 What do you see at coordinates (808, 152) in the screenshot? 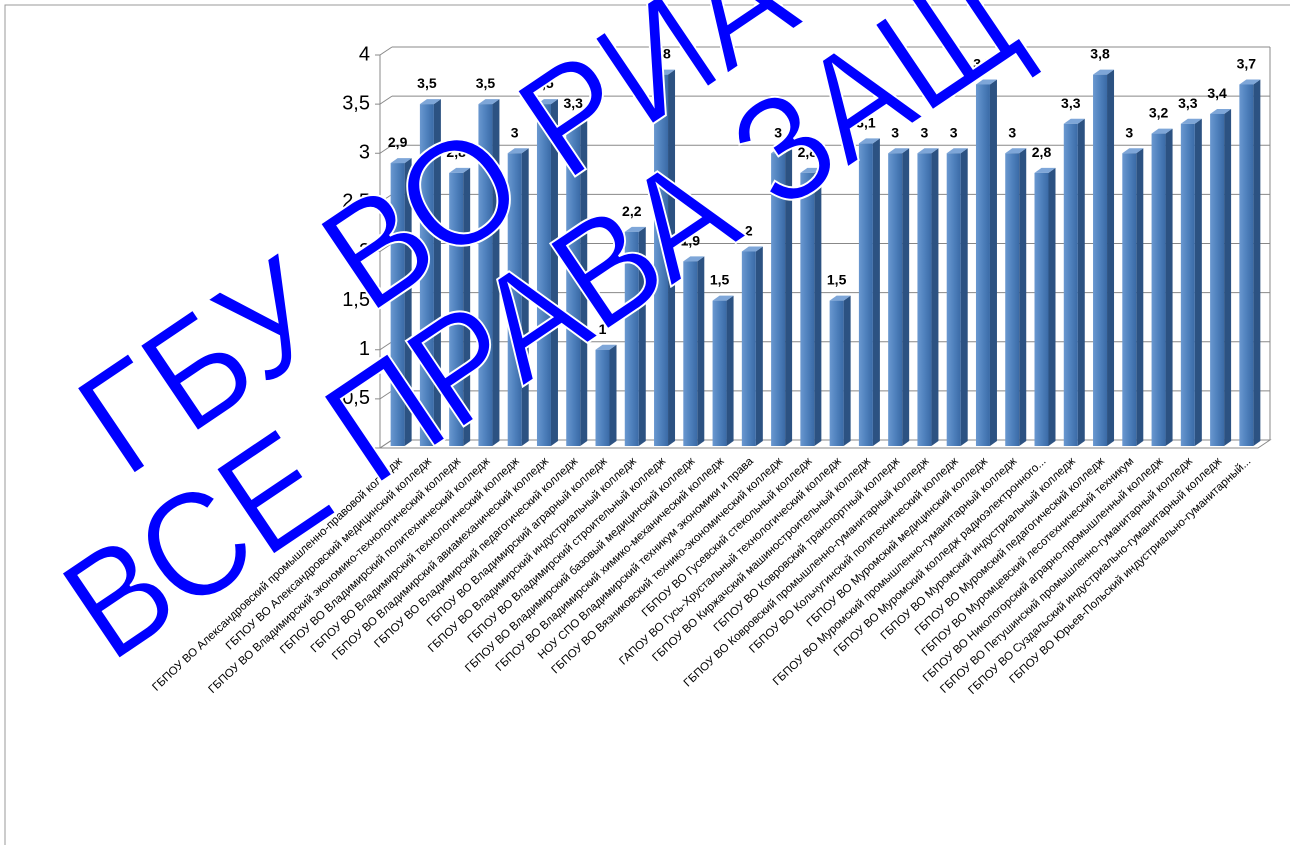
I see `value-label: 2,8` at bounding box center [808, 152].